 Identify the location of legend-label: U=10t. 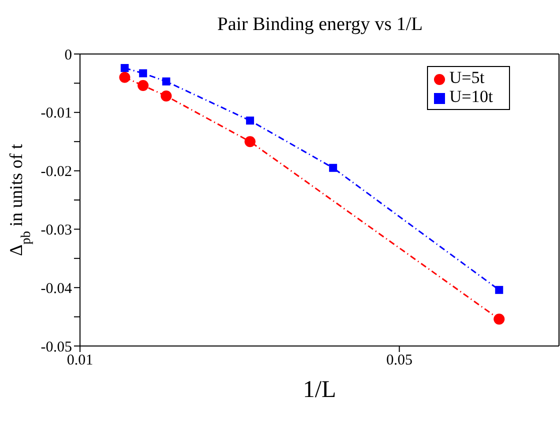
(471, 96).